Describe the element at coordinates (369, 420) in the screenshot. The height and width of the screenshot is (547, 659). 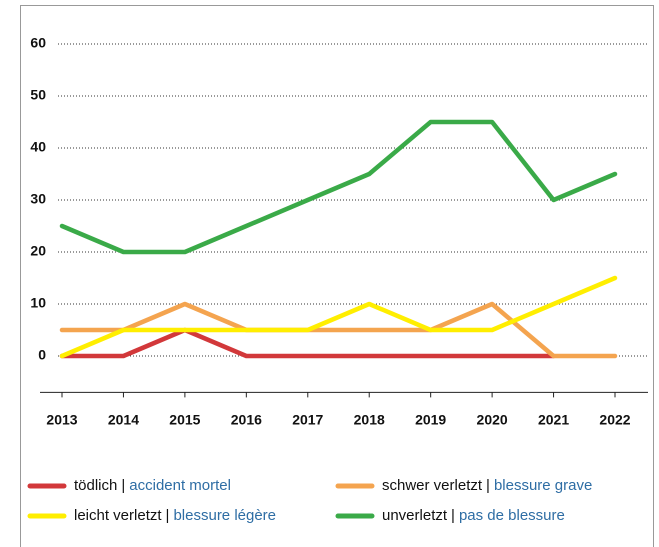
I see `x-tick-label: 2018` at that location.